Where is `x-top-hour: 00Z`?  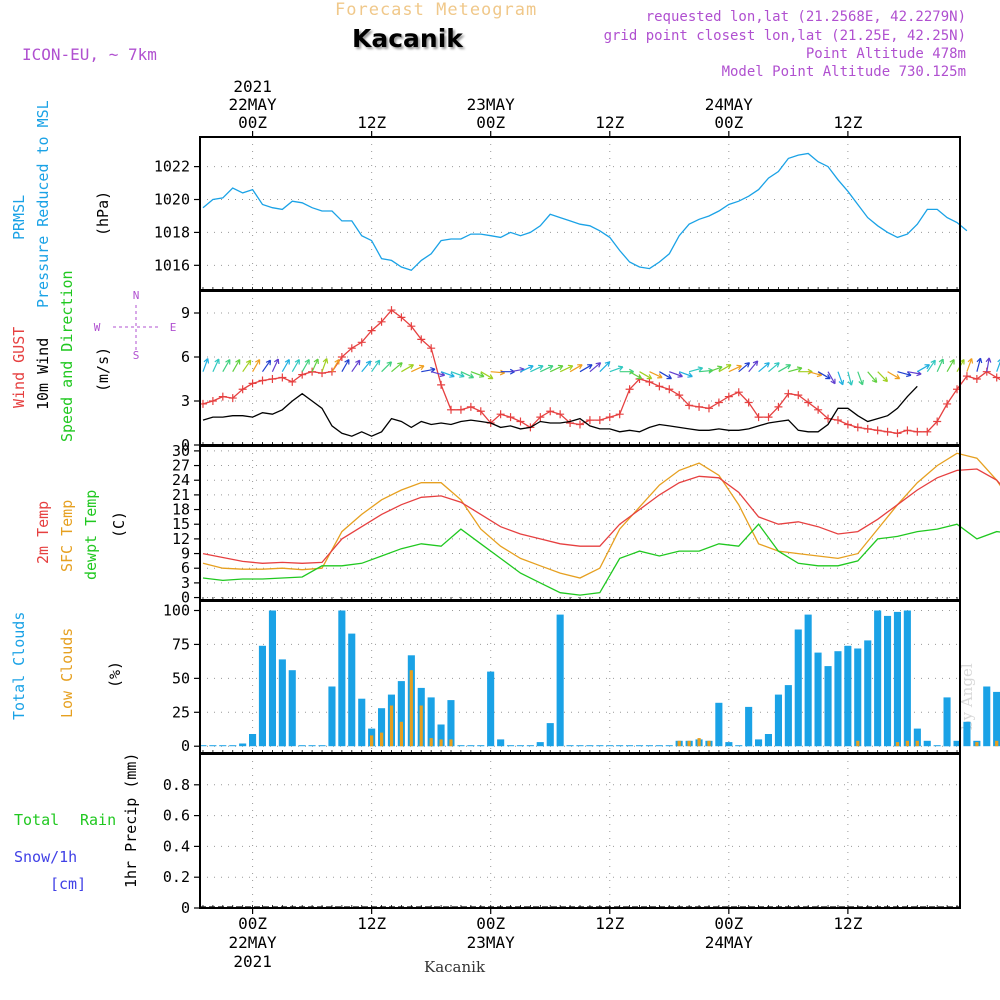
x-top-hour: 00Z is located at coordinates (728, 122).